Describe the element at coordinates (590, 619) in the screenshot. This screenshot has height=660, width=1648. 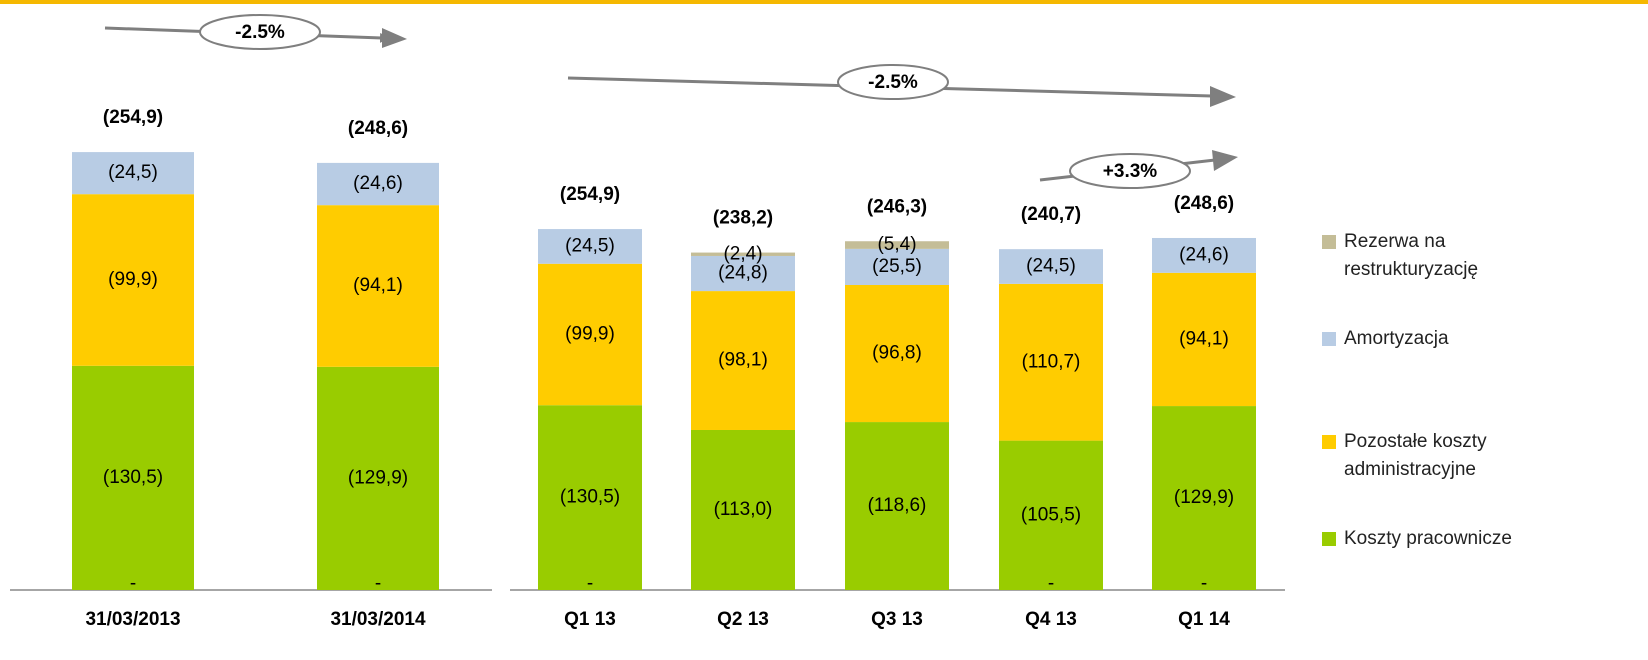
I see `x-tick-label: Q1 13` at that location.